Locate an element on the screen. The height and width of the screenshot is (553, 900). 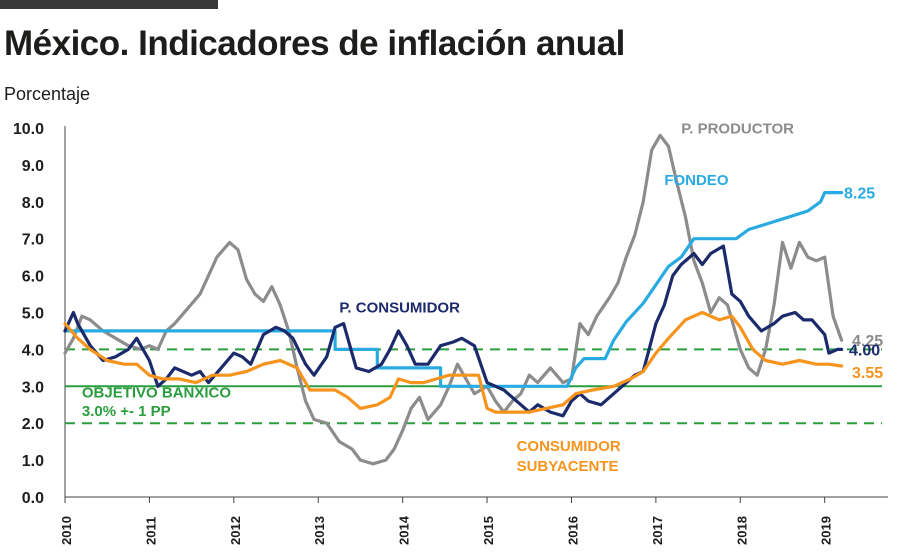
x-tick-label: 2015 is located at coordinates (488, 530).